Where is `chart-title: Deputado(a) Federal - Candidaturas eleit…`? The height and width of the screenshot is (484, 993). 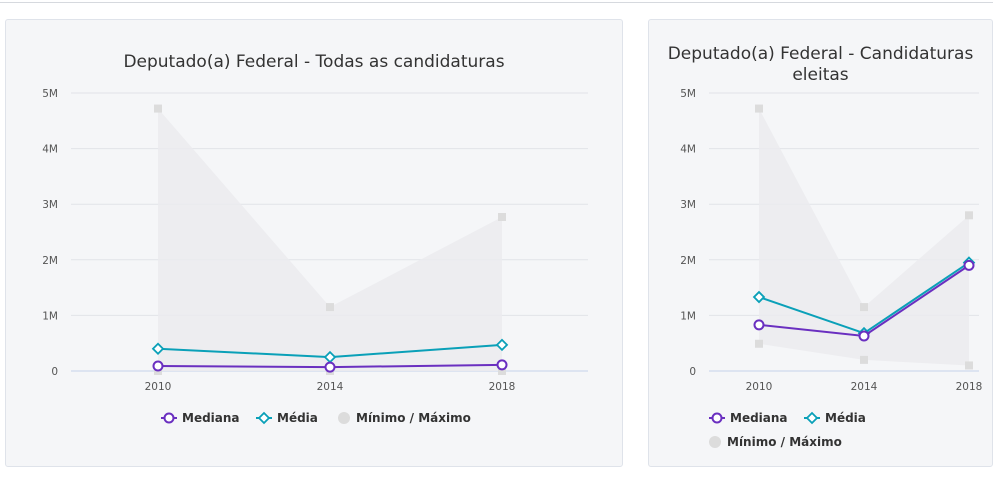 chart-title: Deputado(a) Federal - Candidaturas eleit… is located at coordinates (820, 64).